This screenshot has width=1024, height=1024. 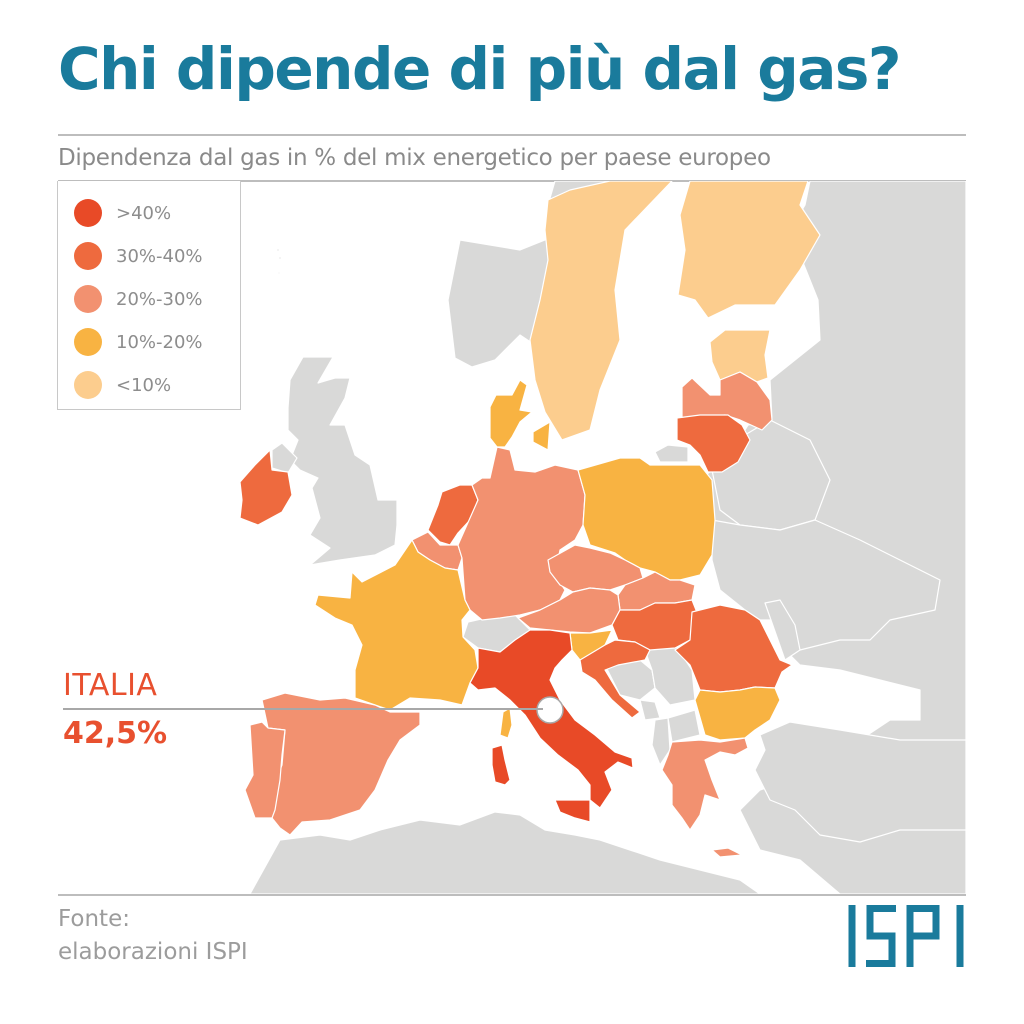 I want to click on country-greece-crete, so click(x=727, y=852).